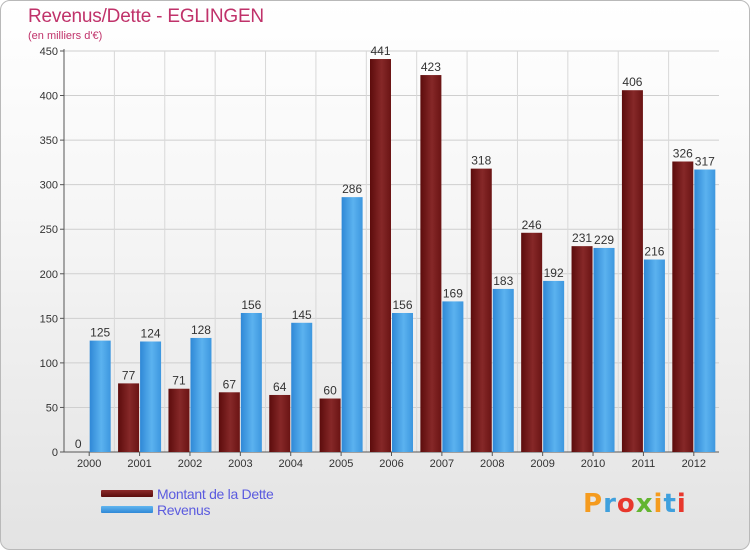 This screenshot has height=550, width=750. What do you see at coordinates (352, 189) in the screenshot?
I see `data-label-revenus: 286` at bounding box center [352, 189].